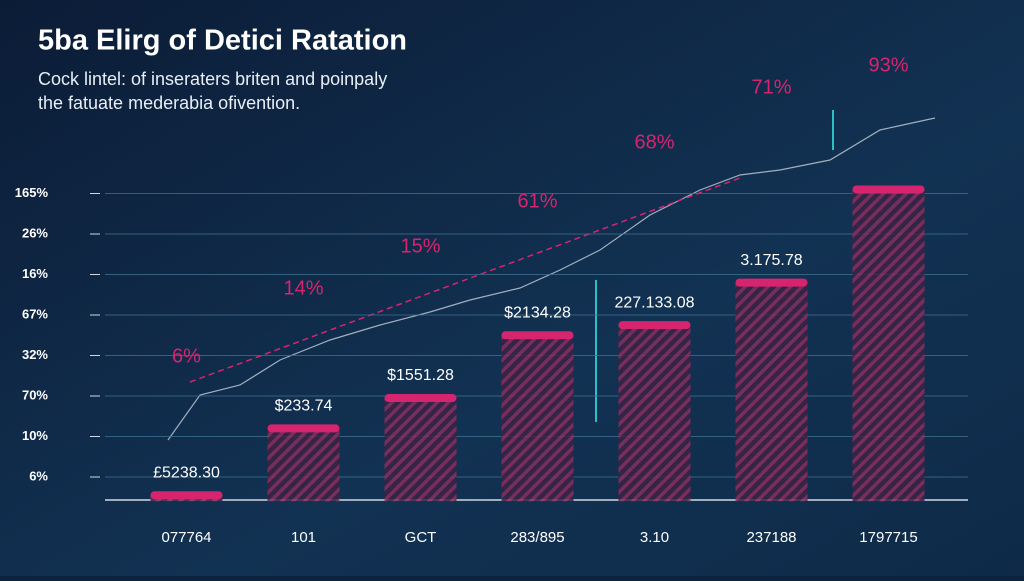  Describe the element at coordinates (35, 273) in the screenshot. I see `y-tick-label: 16%` at that location.